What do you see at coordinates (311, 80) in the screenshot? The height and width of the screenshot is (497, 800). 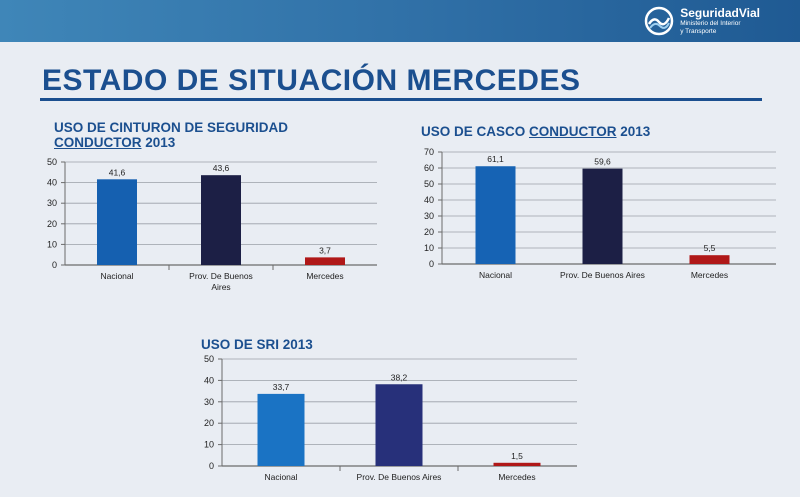 I see `page-title: ESTADO DE SITUACIÓN MERCEDES` at bounding box center [311, 80].